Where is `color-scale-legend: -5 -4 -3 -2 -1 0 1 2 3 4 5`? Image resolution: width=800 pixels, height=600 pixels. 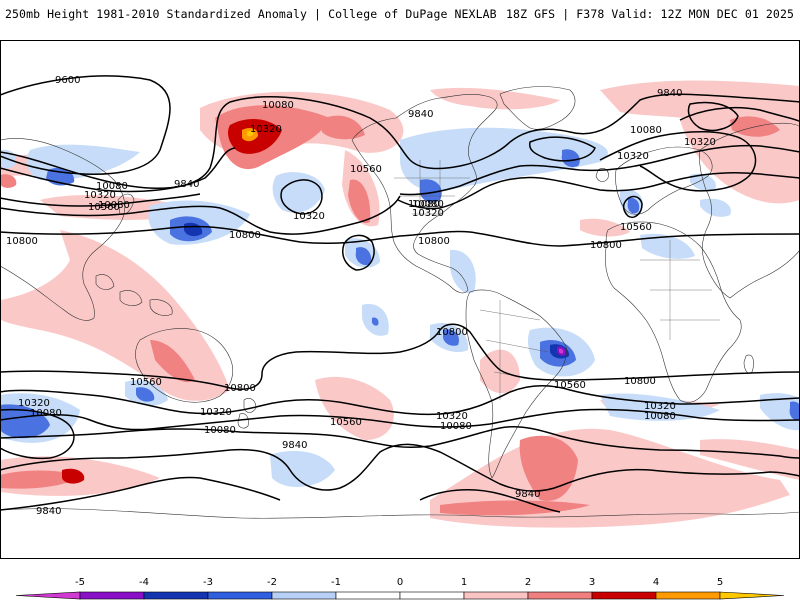 color-scale-legend: -5 -4 -3 -2 -1 0 1 2 3 4 5 is located at coordinates (400, 588).